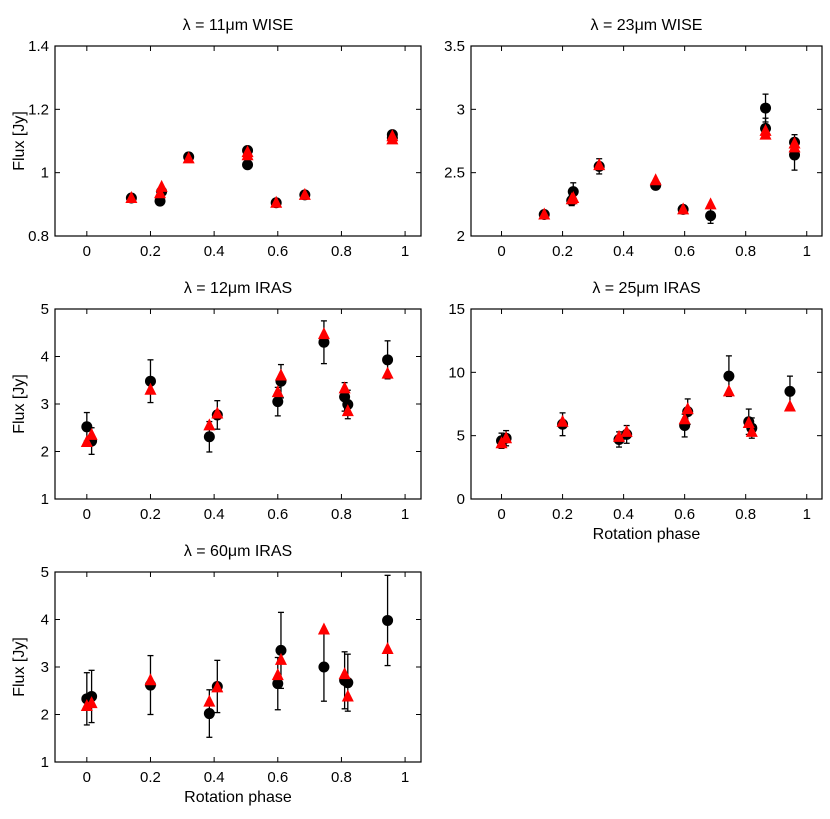 The width and height of the screenshot is (830, 819). Describe the element at coordinates (238, 288) in the screenshot. I see `chart-title: λ = 12μm IRAS` at that location.